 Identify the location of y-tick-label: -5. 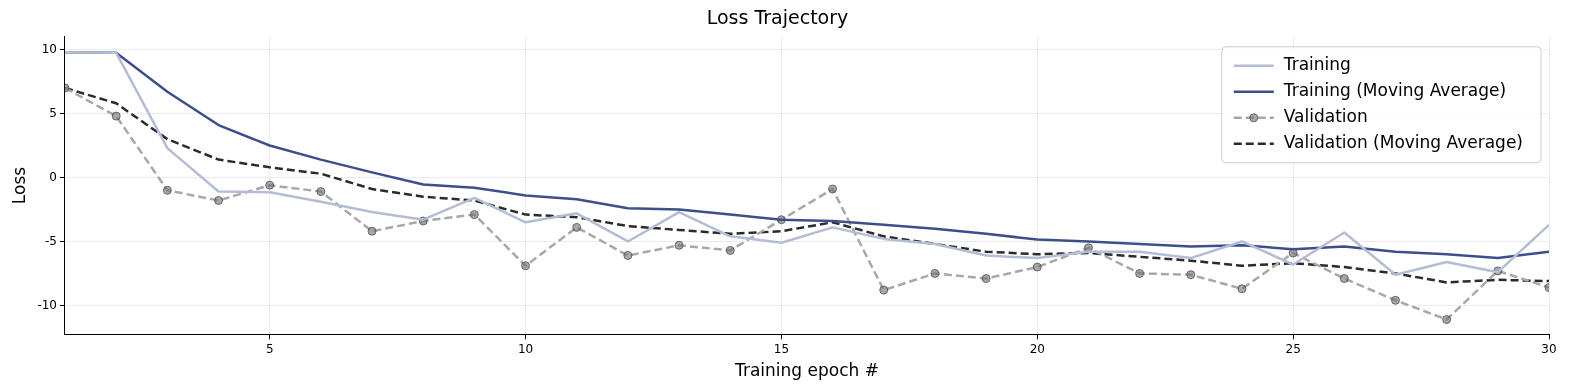
(51, 240).